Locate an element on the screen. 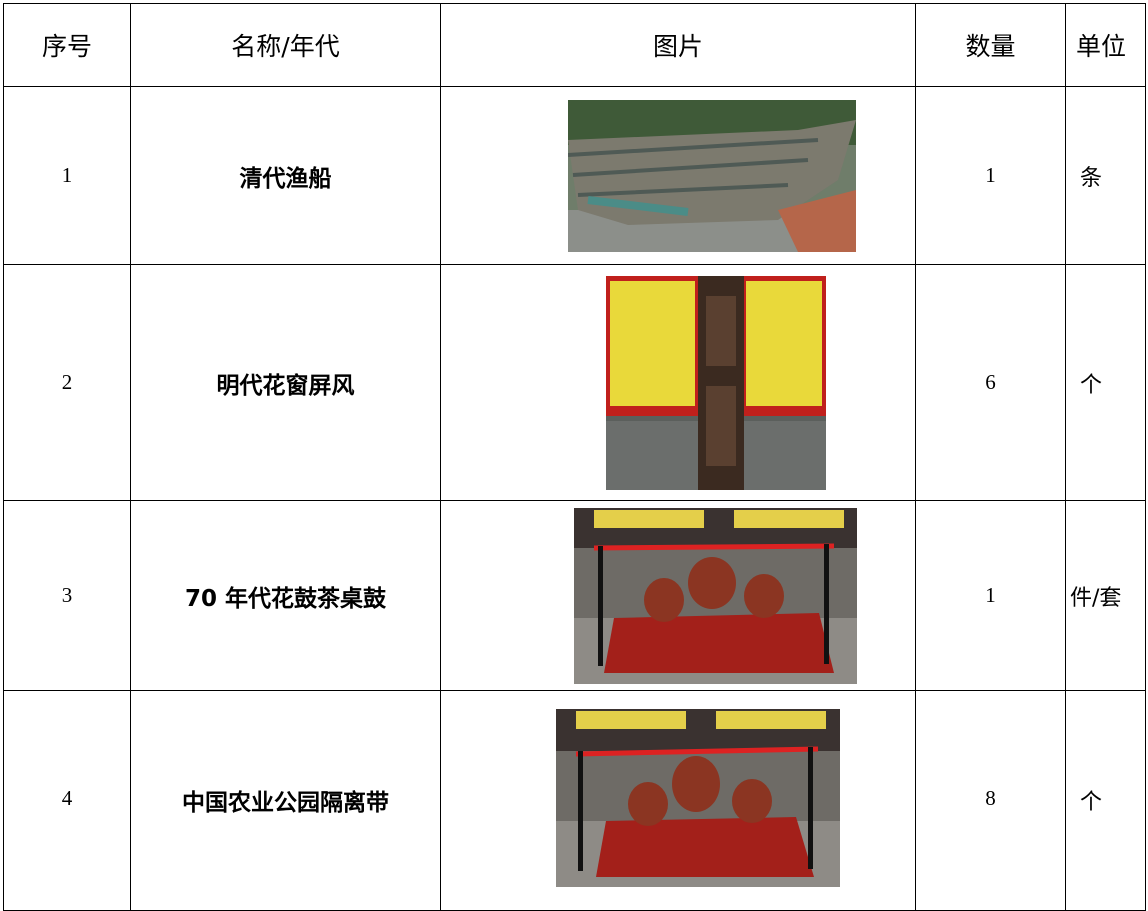 This screenshot has width=1148, height=911. header-cell: 单位 is located at coordinates (1105, 45).